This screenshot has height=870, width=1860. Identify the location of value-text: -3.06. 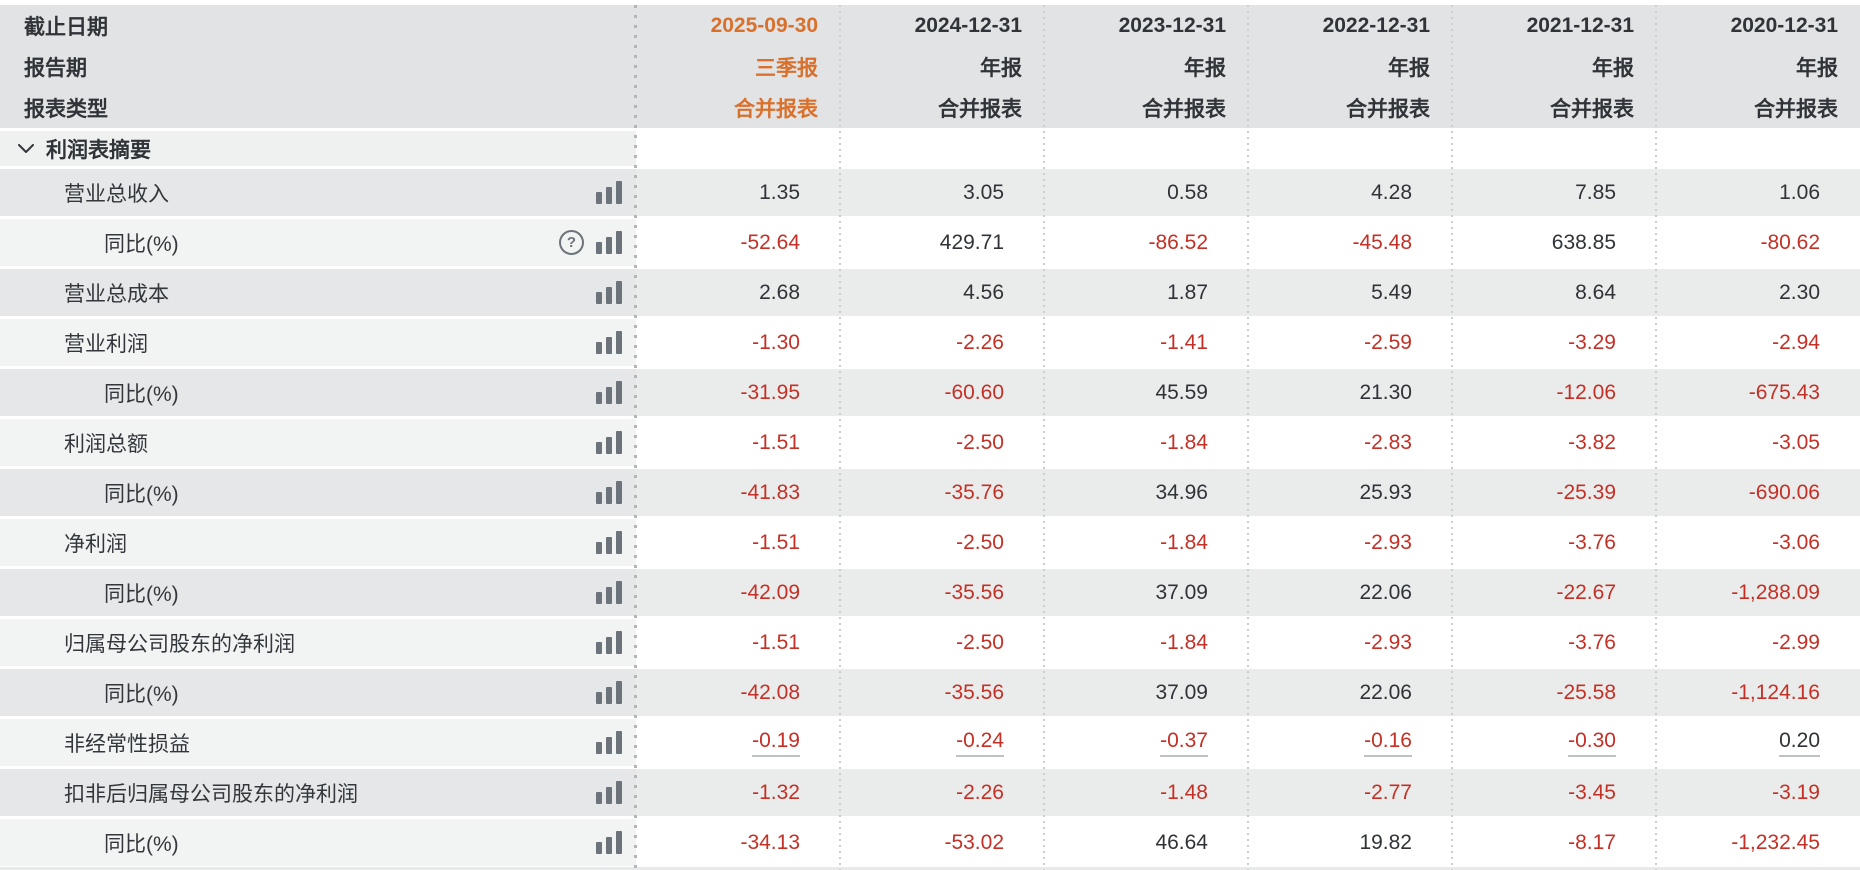
(1796, 542).